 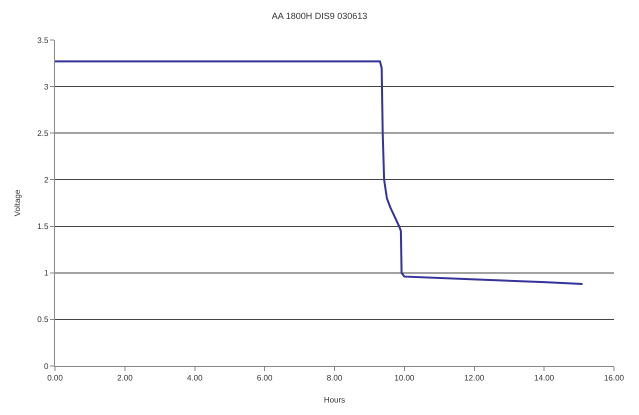 I want to click on chart-title: AA 1800H DIS9 030613, so click(x=320, y=15).